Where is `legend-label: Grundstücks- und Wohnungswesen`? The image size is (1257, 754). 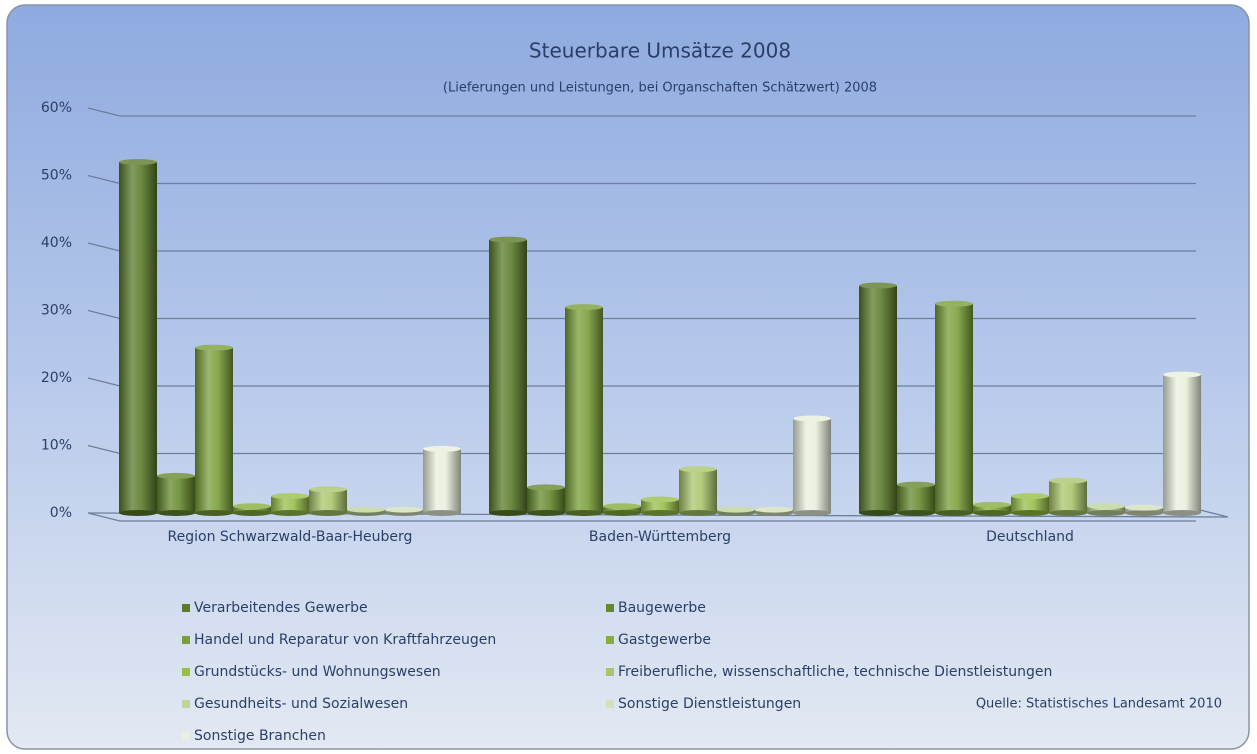 legend-label: Grundstücks- und Wohnungswesen is located at coordinates (317, 672).